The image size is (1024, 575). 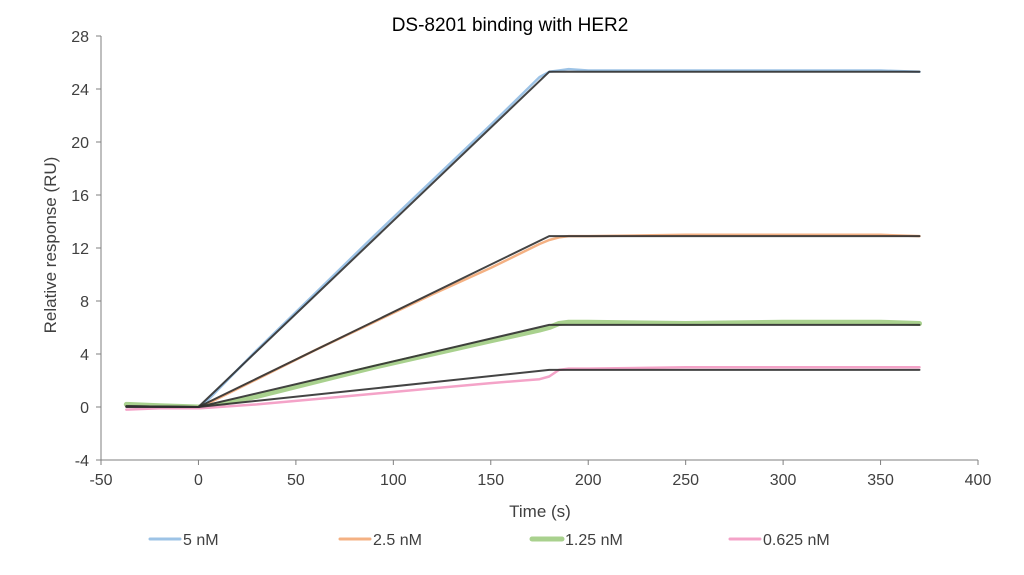 I want to click on y-axis-title: Relative response (RU), so click(x=50, y=245).